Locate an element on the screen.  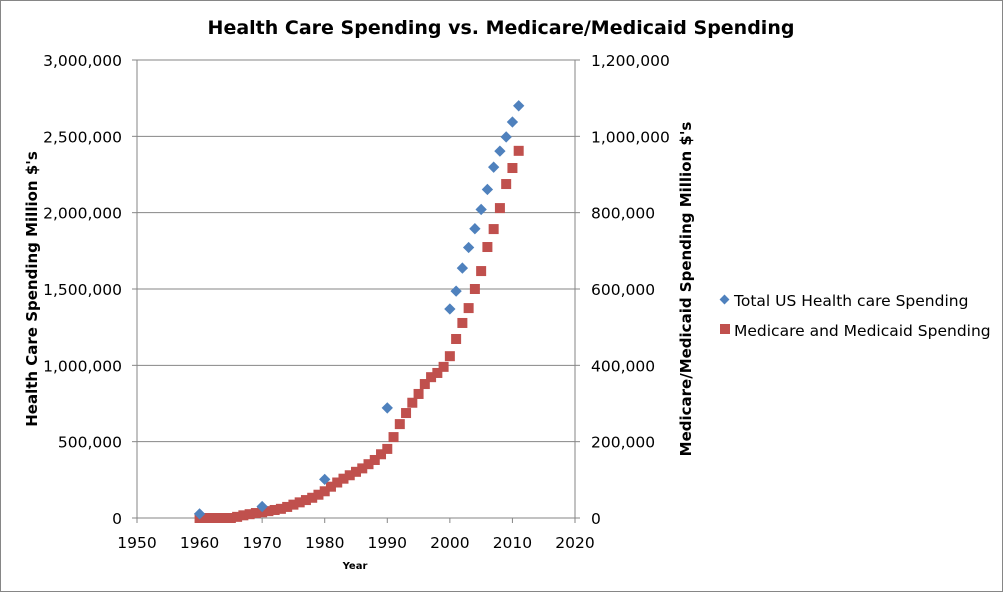
y-tick-label: 0 is located at coordinates (117, 519).